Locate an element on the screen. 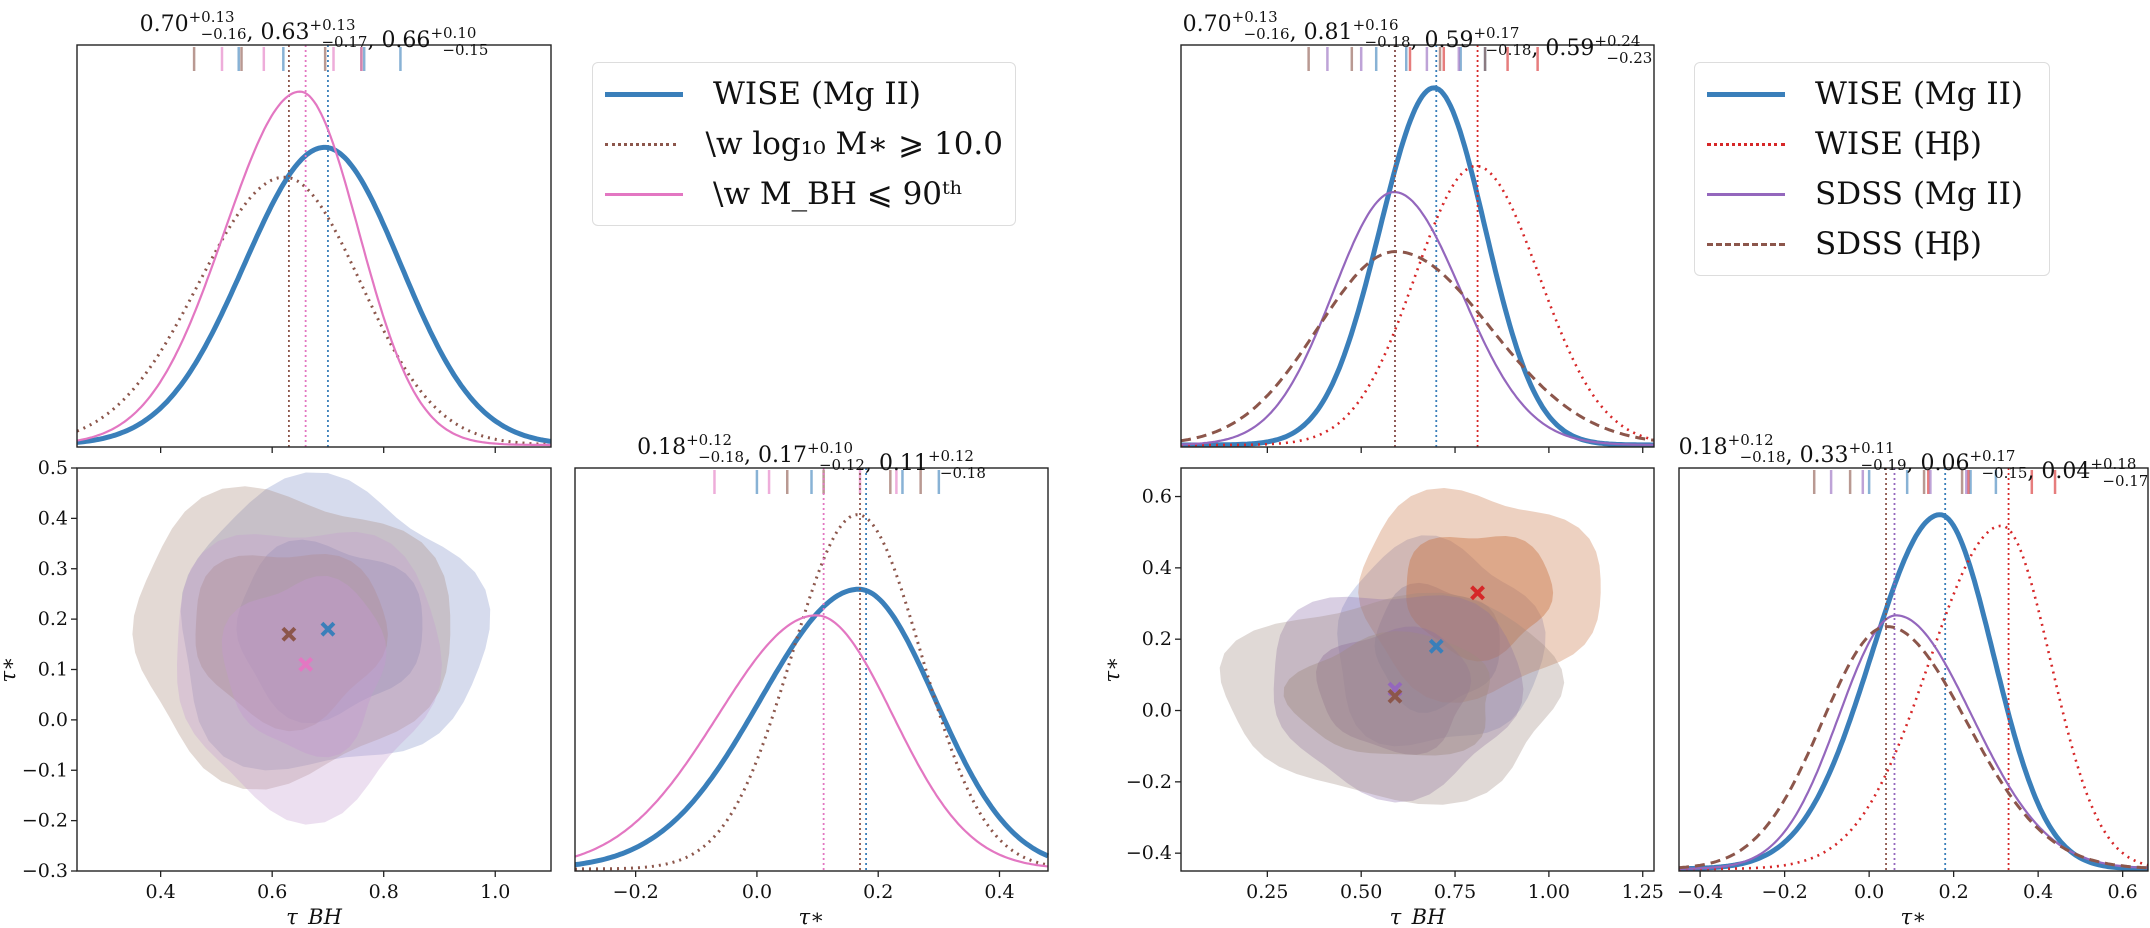 The image size is (2150, 928). right-joint-xtick-label: 1.25 is located at coordinates (1643, 892).